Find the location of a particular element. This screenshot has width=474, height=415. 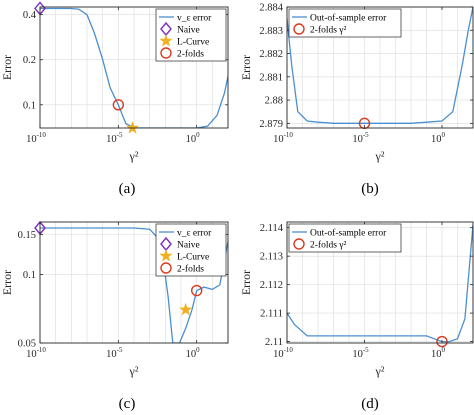

y-tick-label: 2.881 is located at coordinates (271, 77).